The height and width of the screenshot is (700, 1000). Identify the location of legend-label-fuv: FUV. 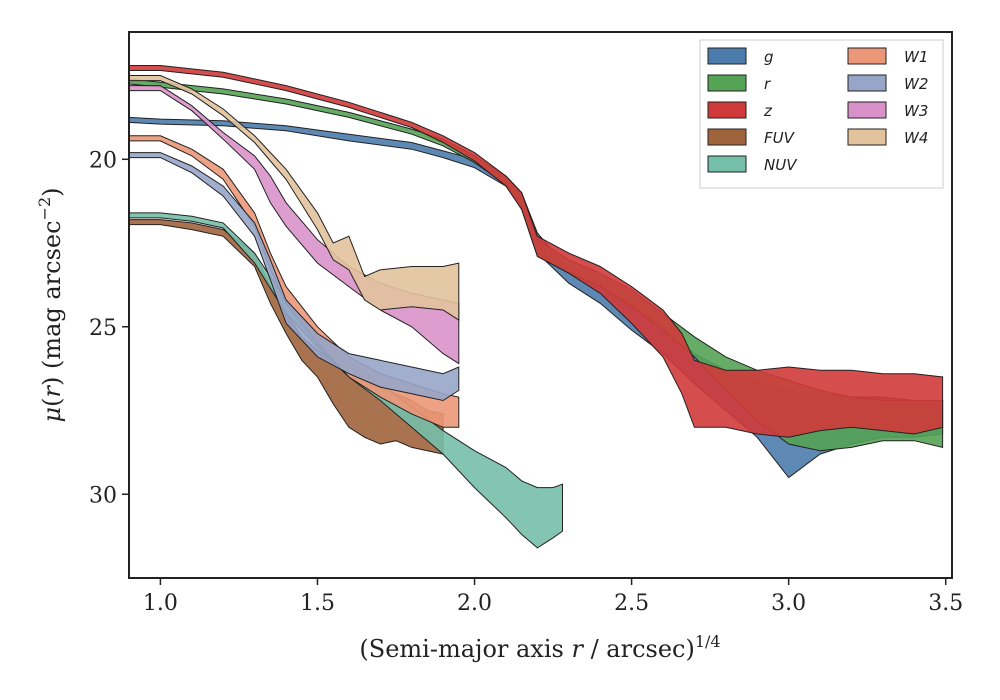
(780, 138).